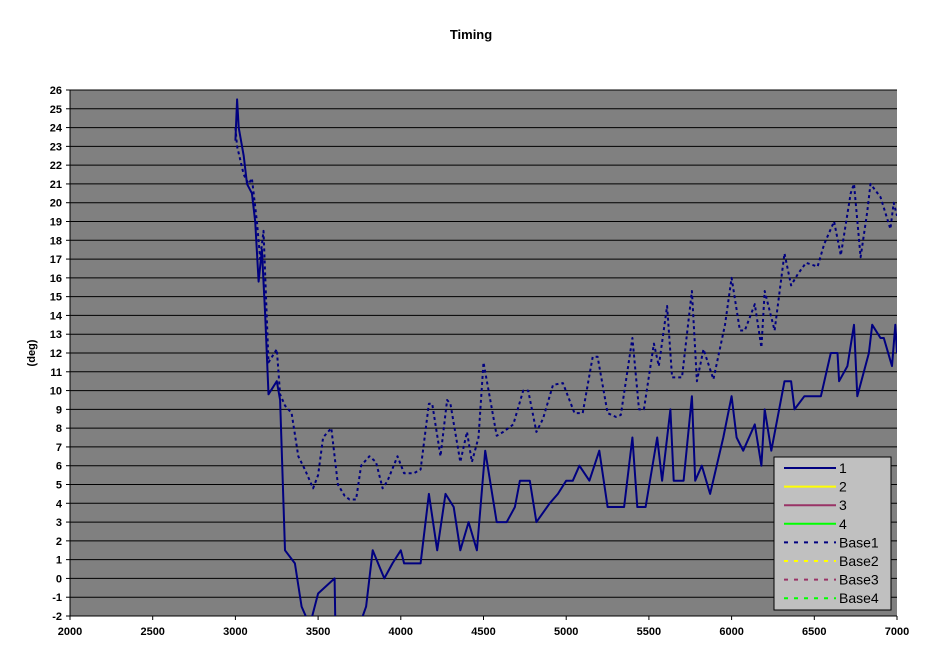 The image size is (942, 667). I want to click on y-tick-label: 11, so click(56, 373).